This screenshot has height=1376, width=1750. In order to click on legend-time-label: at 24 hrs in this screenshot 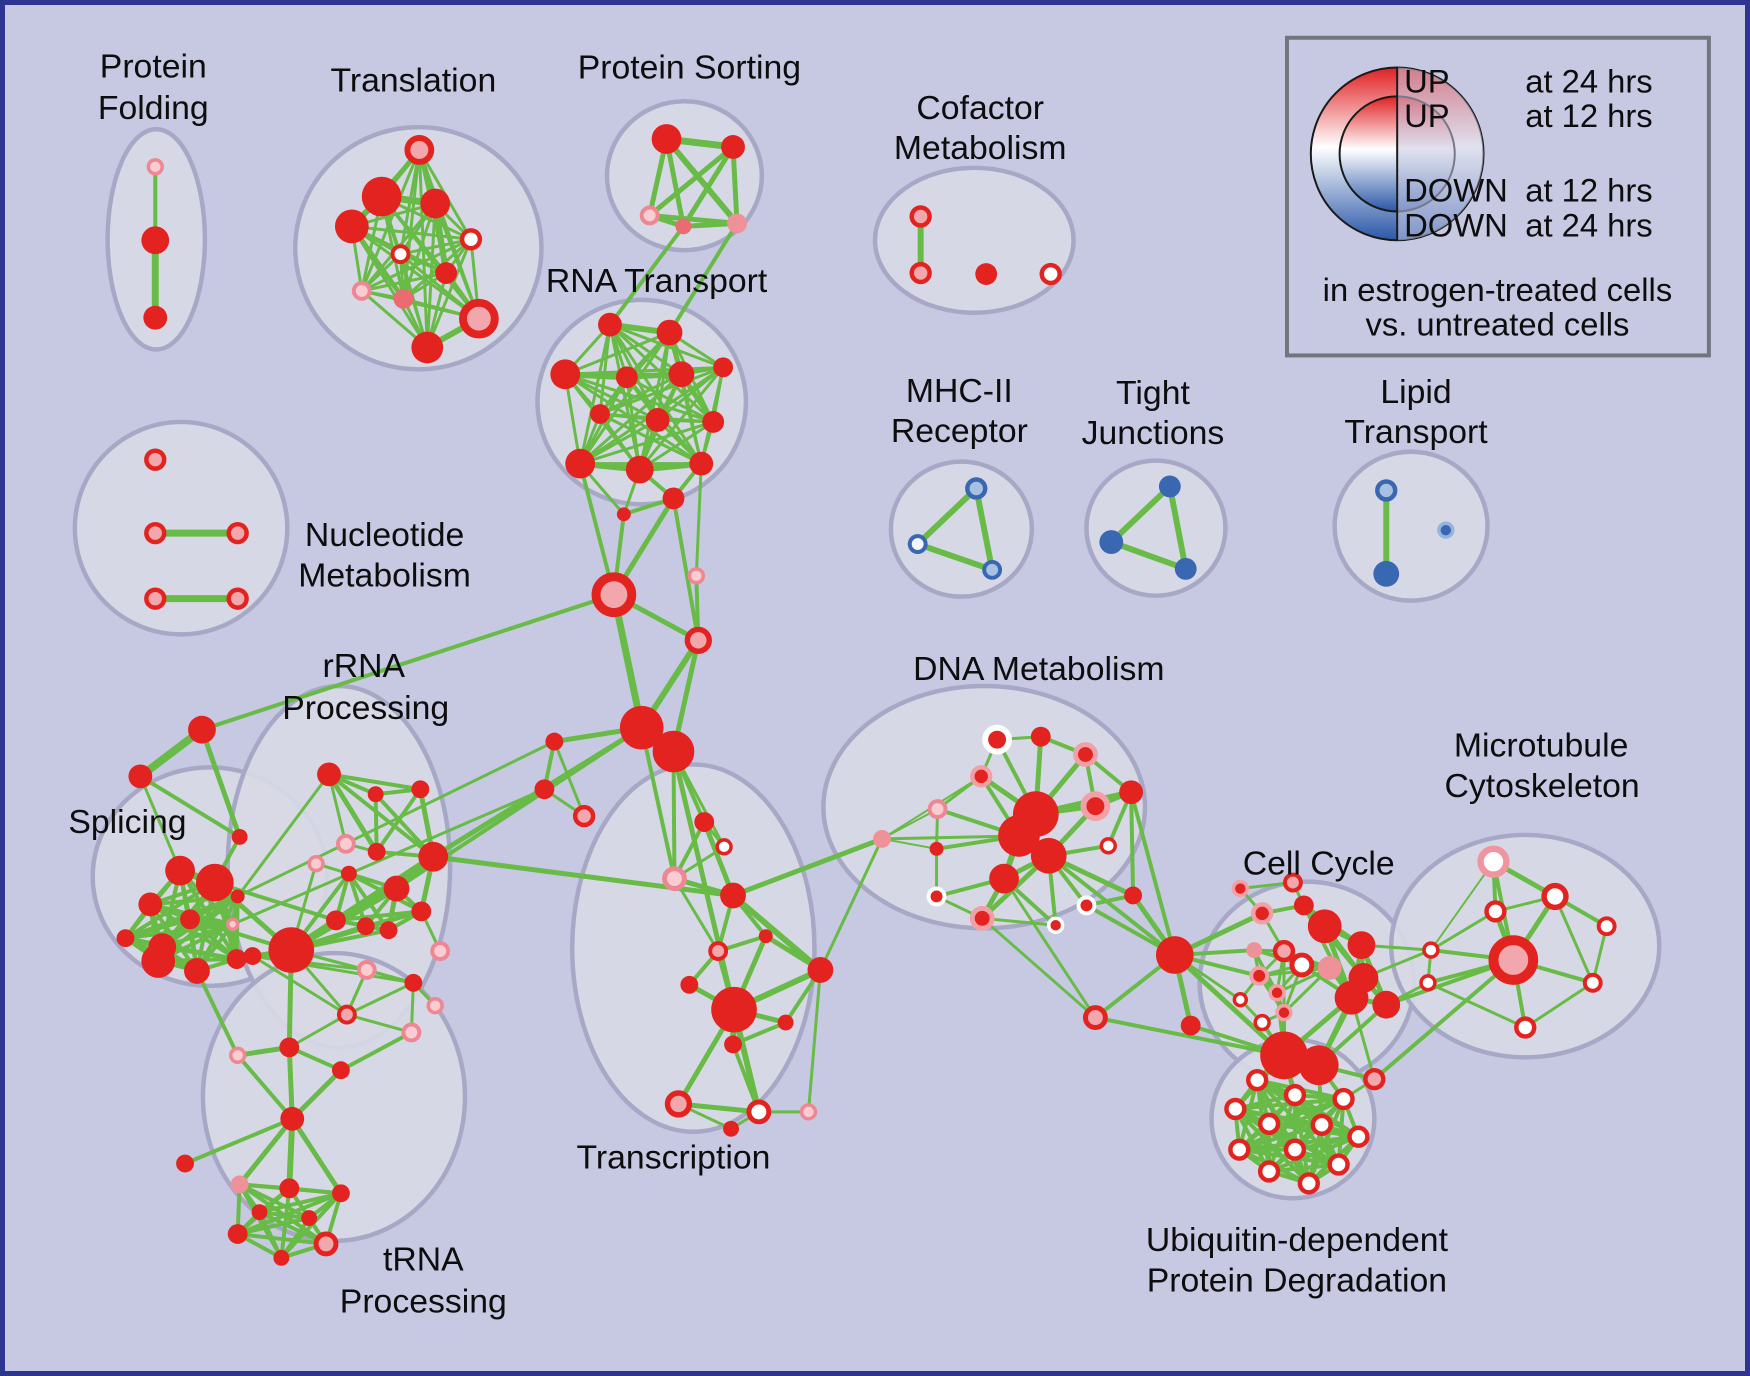, I will do `click(1588, 80)`.